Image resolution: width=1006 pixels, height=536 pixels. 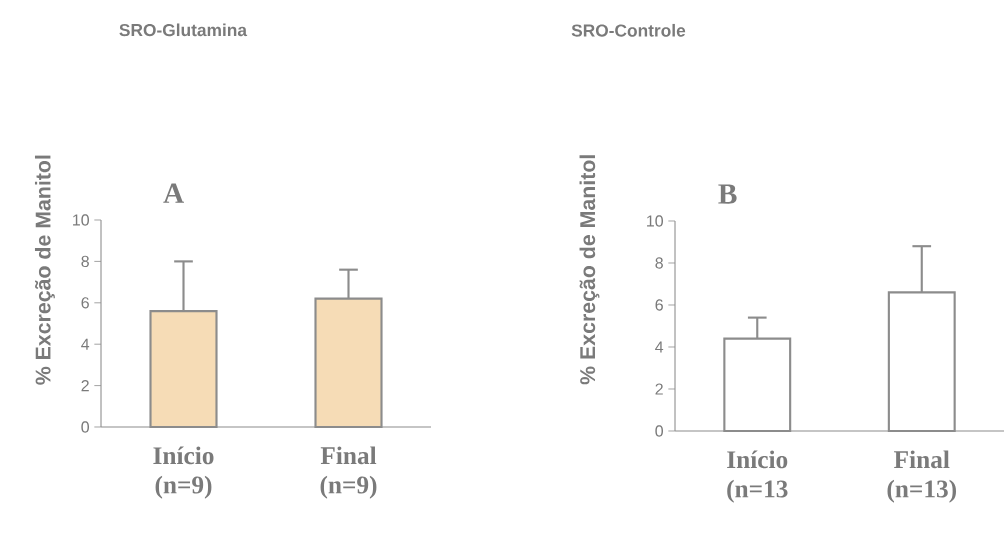 I want to click on x-tick-label: Início (n=9), so click(x=183, y=472).